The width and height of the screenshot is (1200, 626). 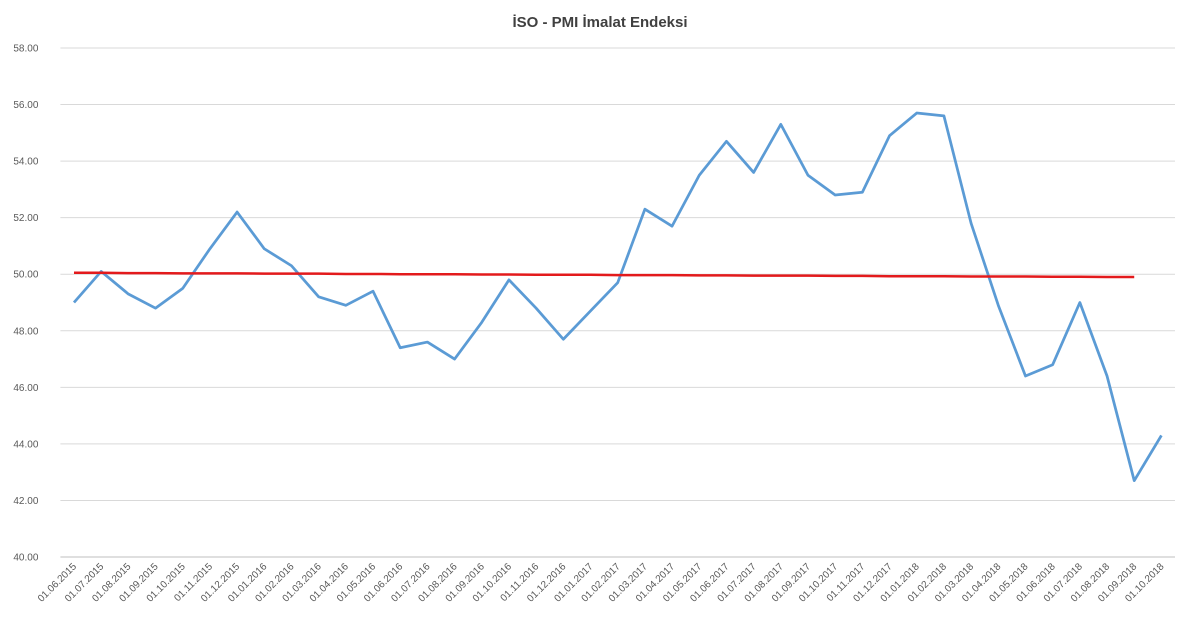 What do you see at coordinates (25, 162) in the screenshot?
I see `y-tick-label: 54.00` at bounding box center [25, 162].